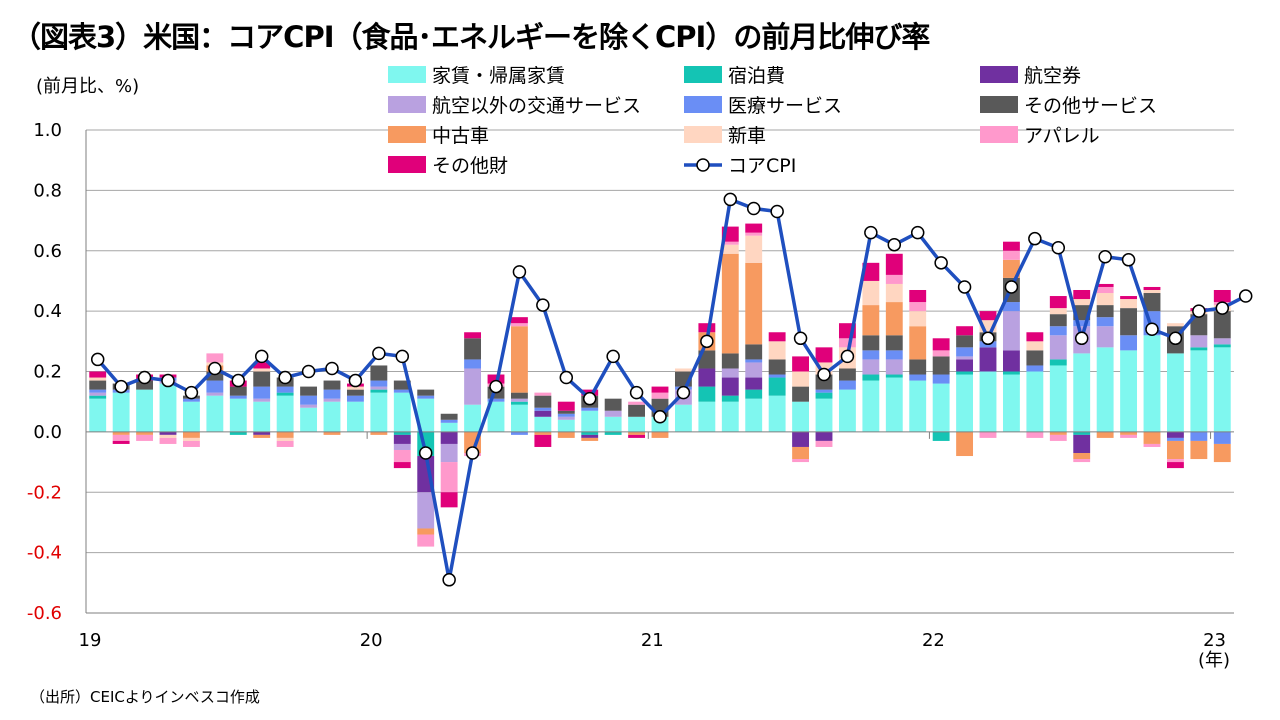  What do you see at coordinates (1052, 76) in the screenshot?
I see `legend-label: 航空券` at bounding box center [1052, 76].